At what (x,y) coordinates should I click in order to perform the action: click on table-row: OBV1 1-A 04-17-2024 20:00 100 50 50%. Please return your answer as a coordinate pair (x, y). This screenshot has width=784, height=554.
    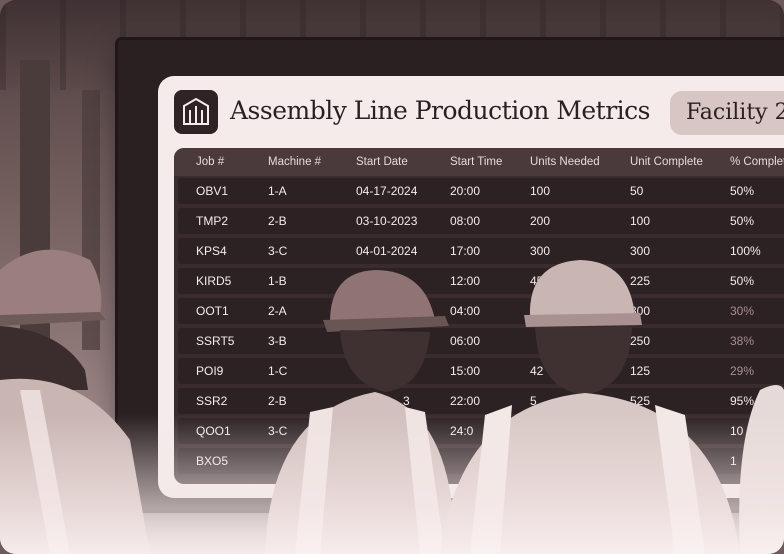
    Looking at the image, I should click on (481, 191).